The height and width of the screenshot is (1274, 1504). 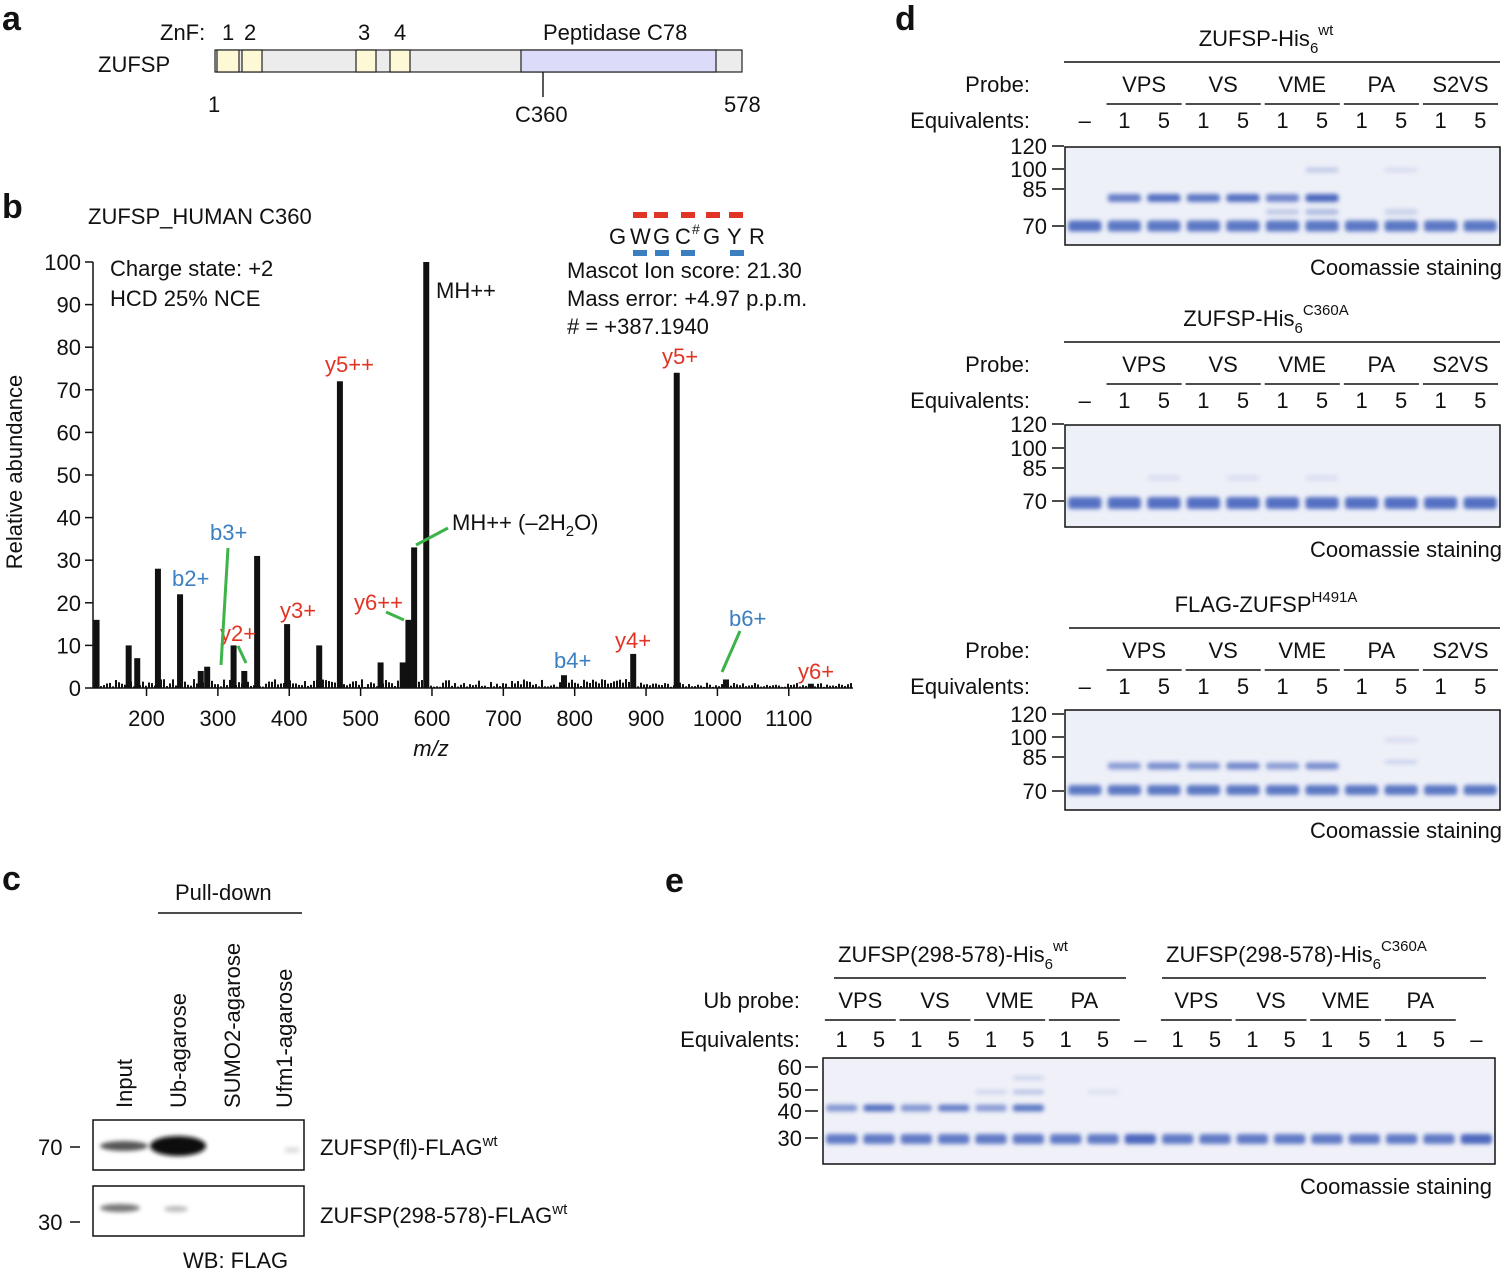 I want to click on y-tick-label: 90, so click(x=69, y=305).